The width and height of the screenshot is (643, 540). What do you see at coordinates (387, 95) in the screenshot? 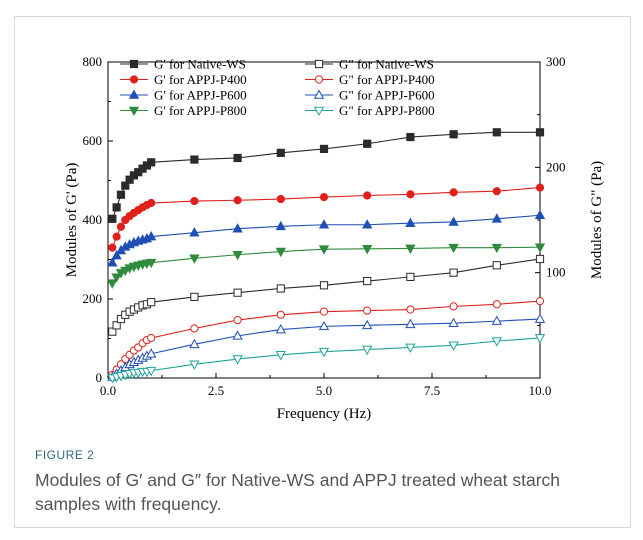
I see `legend-label: G" for APPJ-P600` at bounding box center [387, 95].